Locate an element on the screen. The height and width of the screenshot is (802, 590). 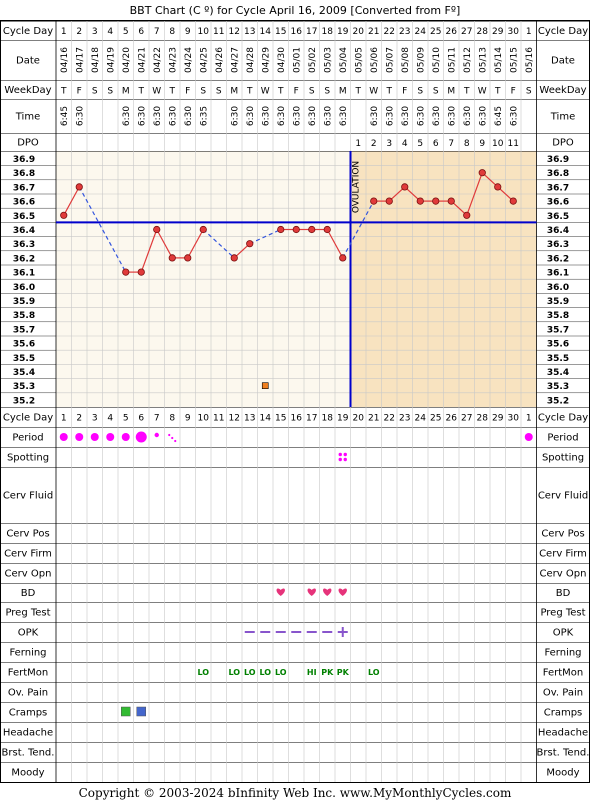
cycle-day-number: 28 is located at coordinates (483, 32).